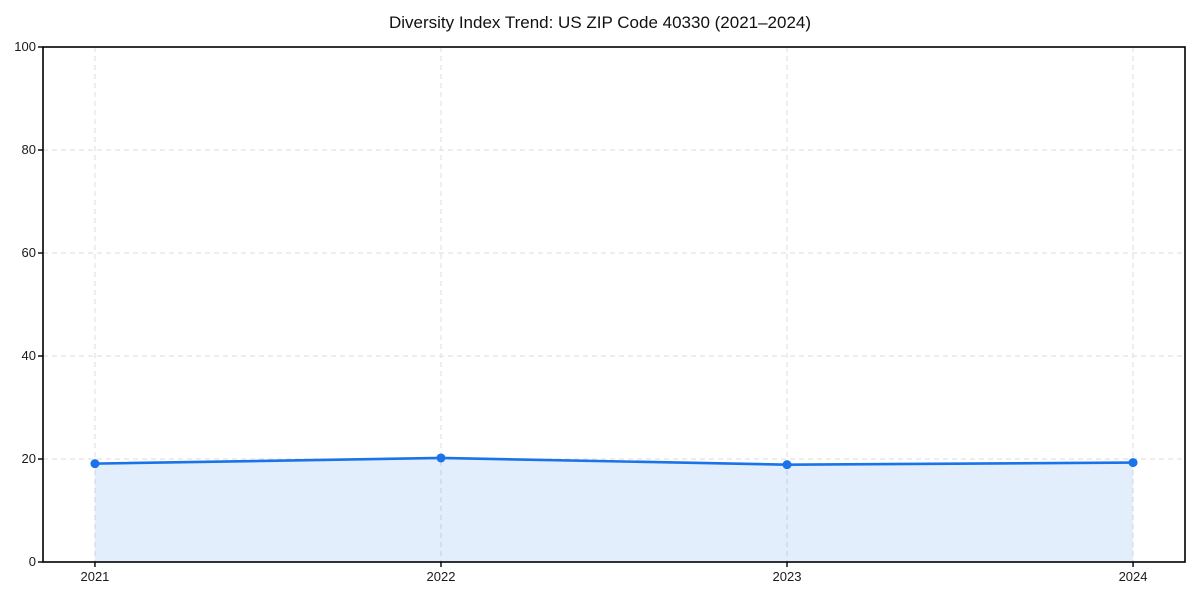  Describe the element at coordinates (1133, 576) in the screenshot. I see `x-tick-label-2024: 2024` at that location.